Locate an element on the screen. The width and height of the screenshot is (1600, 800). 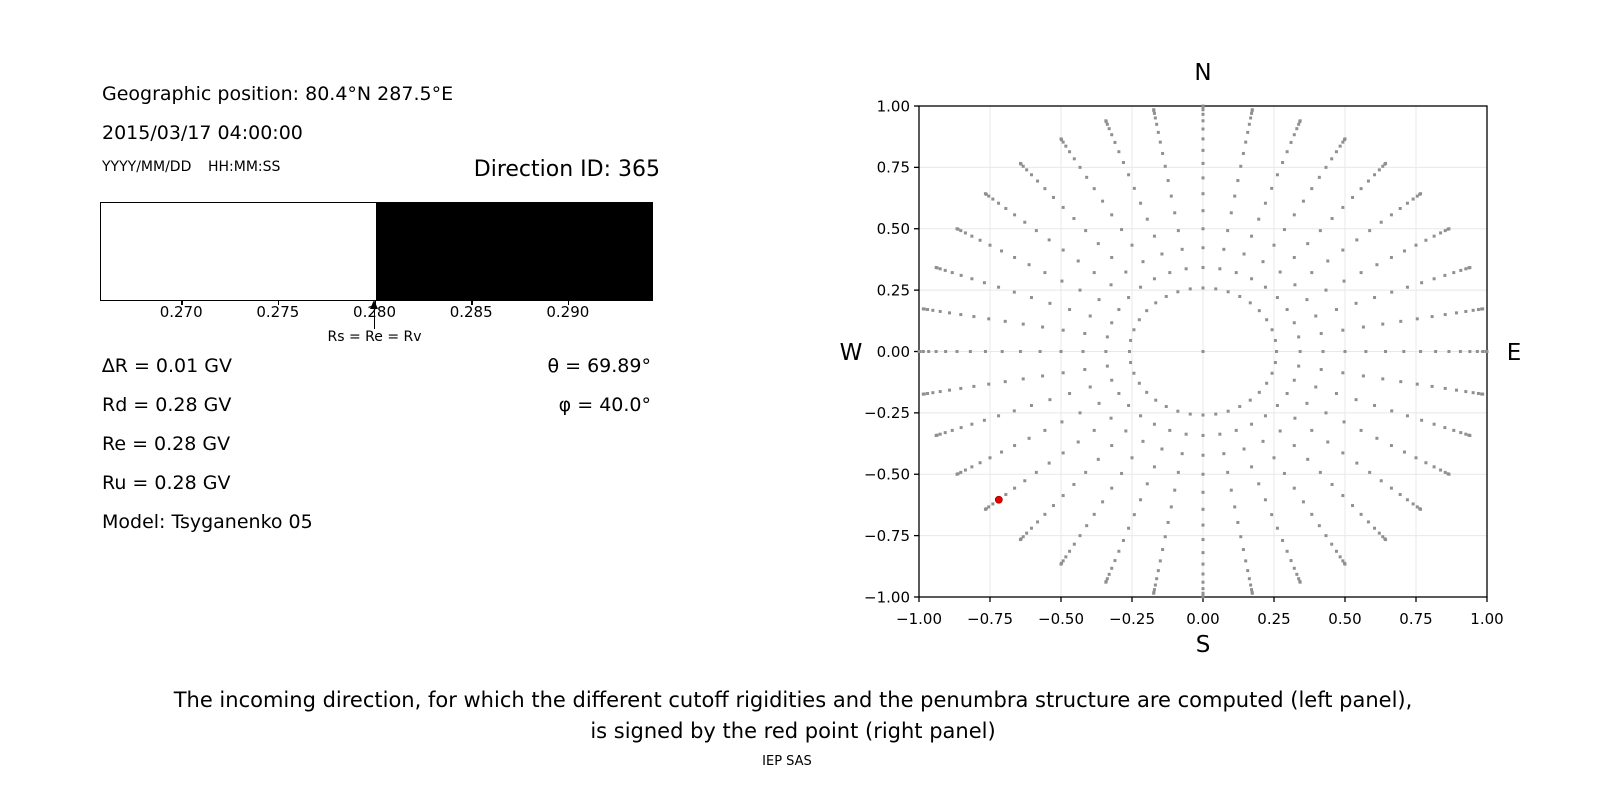
compass-label-s: S is located at coordinates (1203, 645).